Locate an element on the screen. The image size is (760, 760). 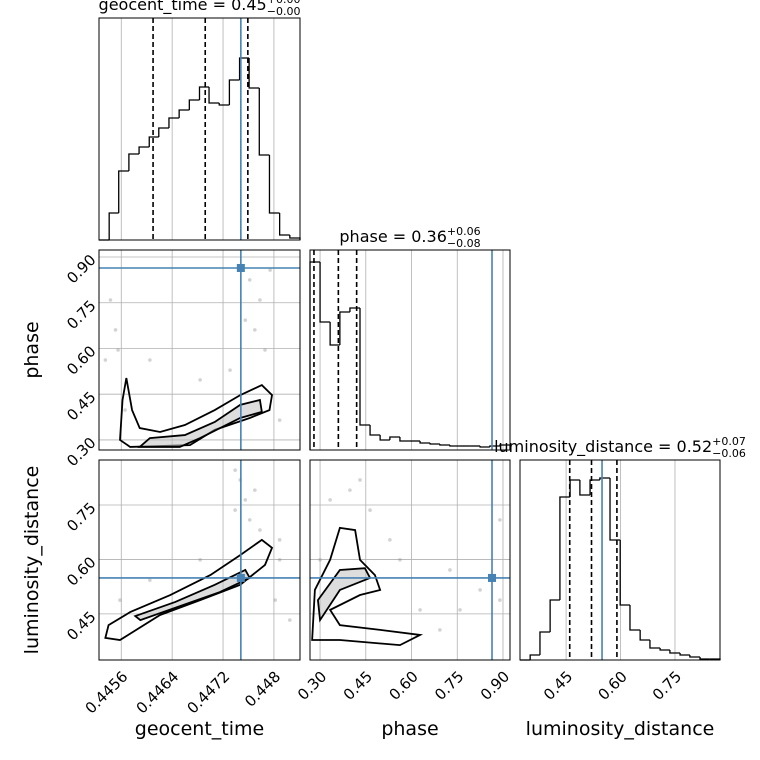
title-plus: +0.00 is located at coordinates (284, 3).